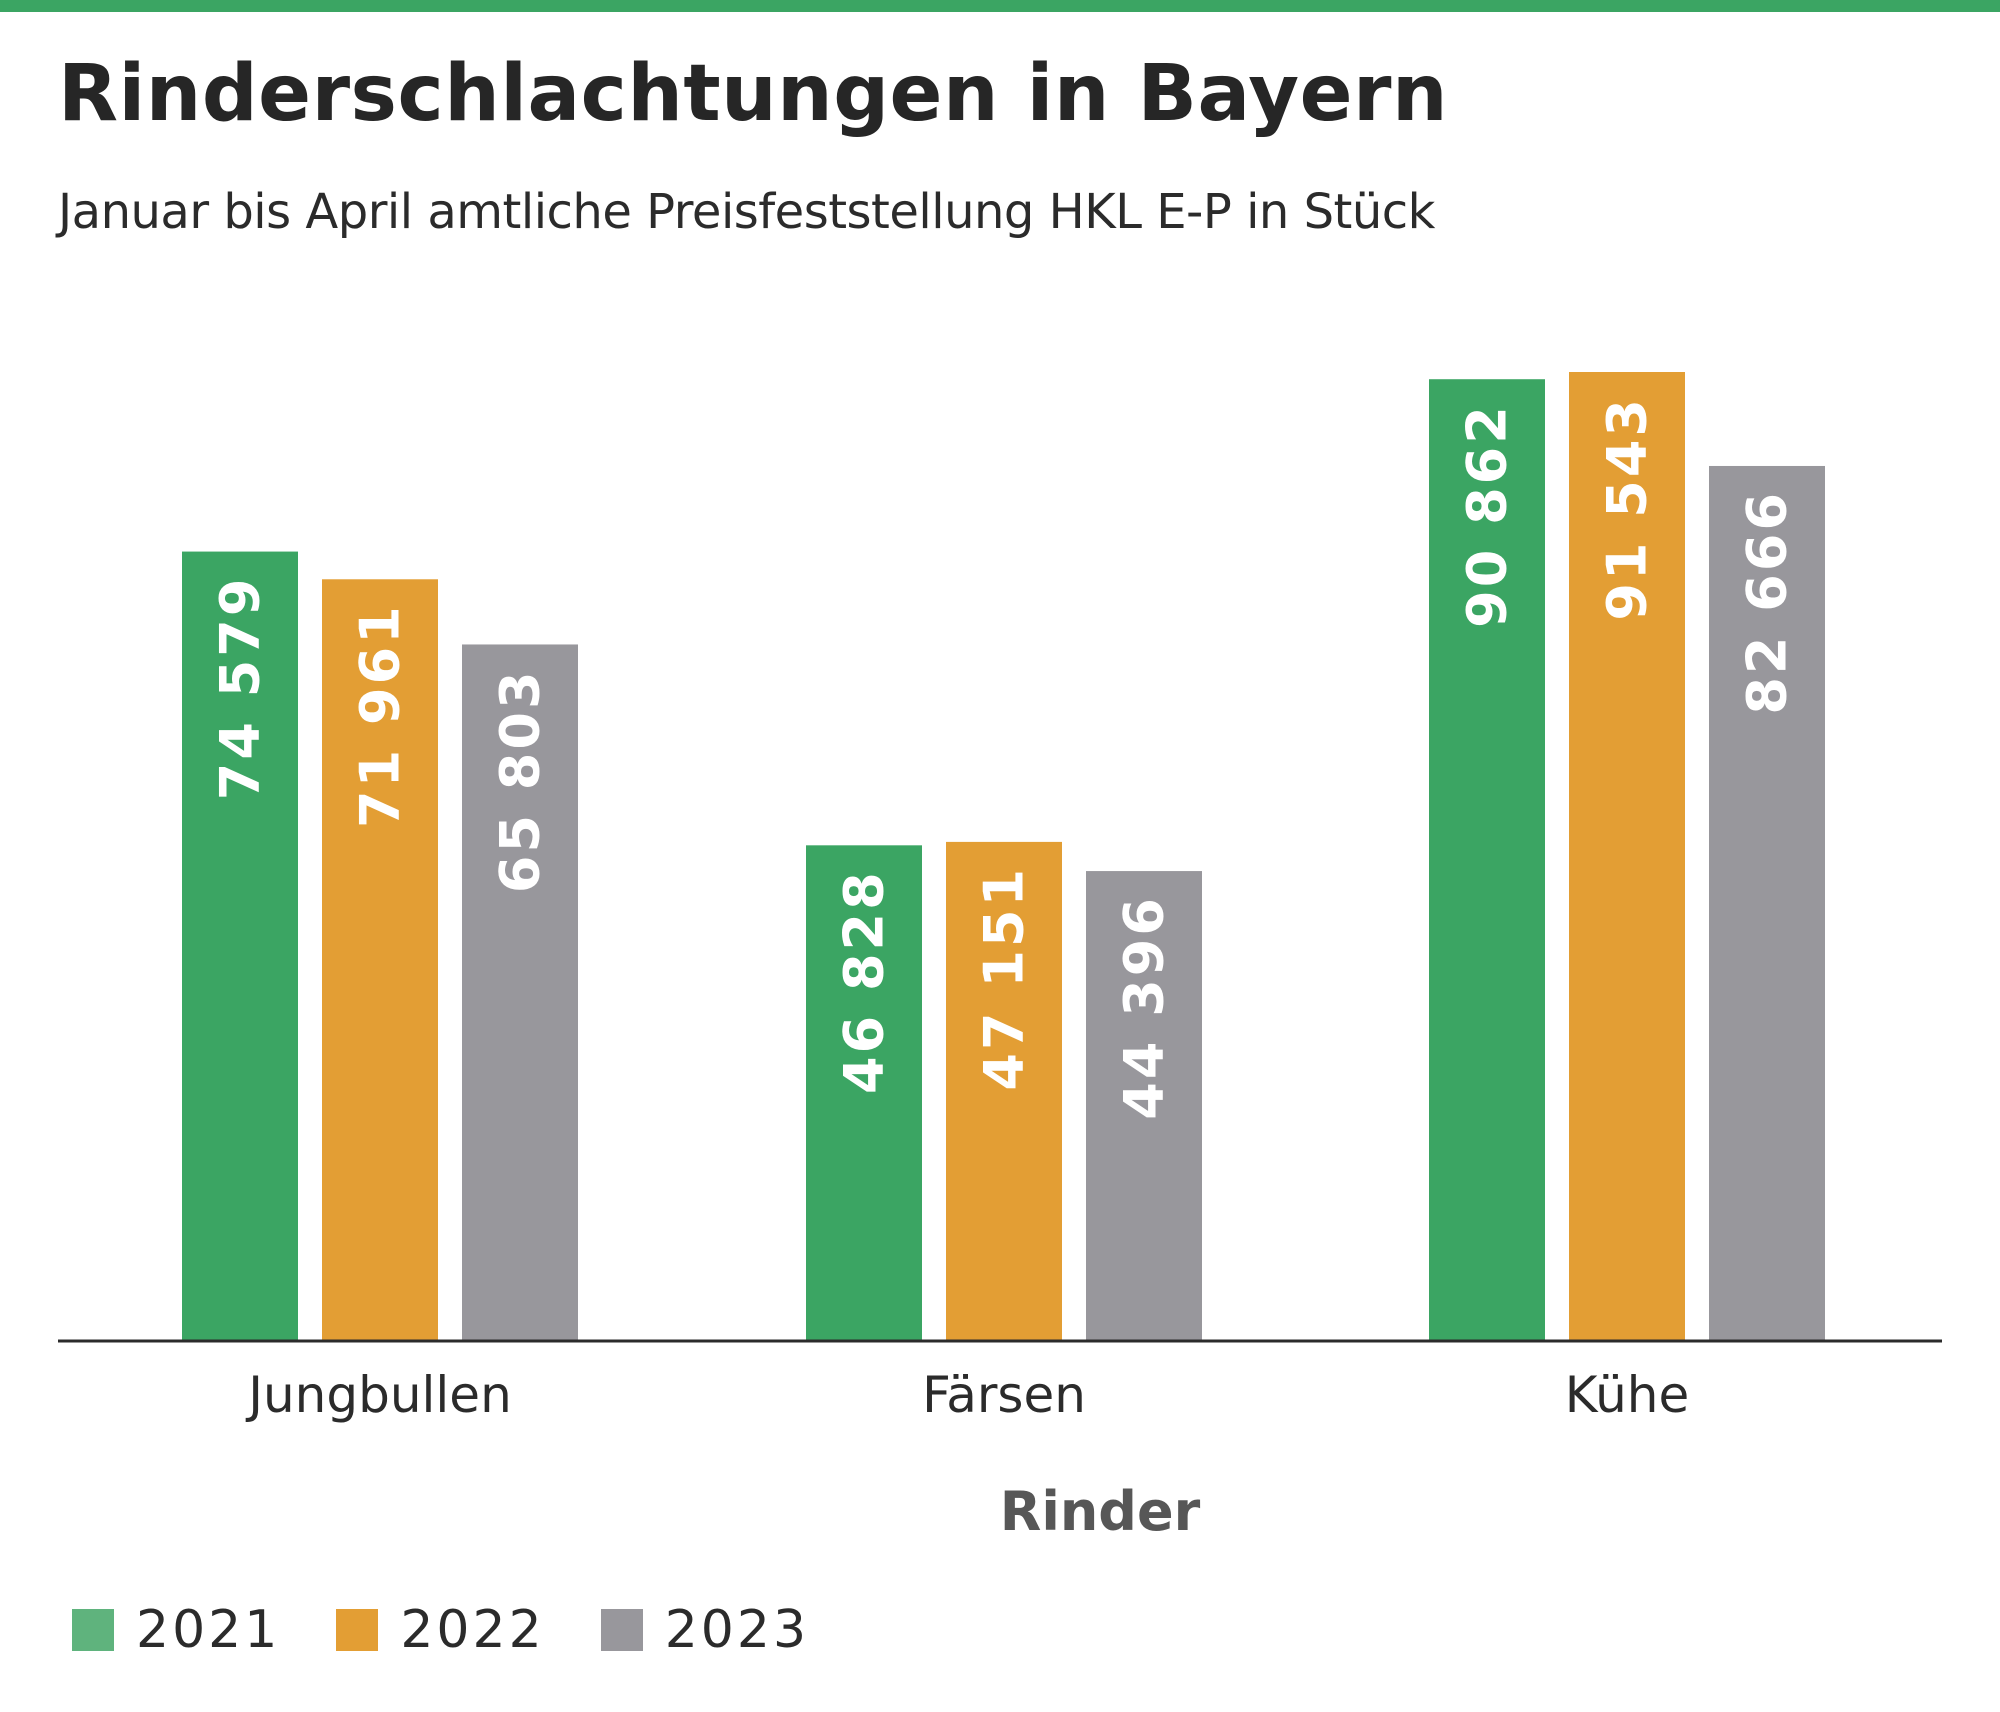 The height and width of the screenshot is (1712, 2000). Describe the element at coordinates (621, 1630) in the screenshot. I see `legend-swatch-2023` at that location.